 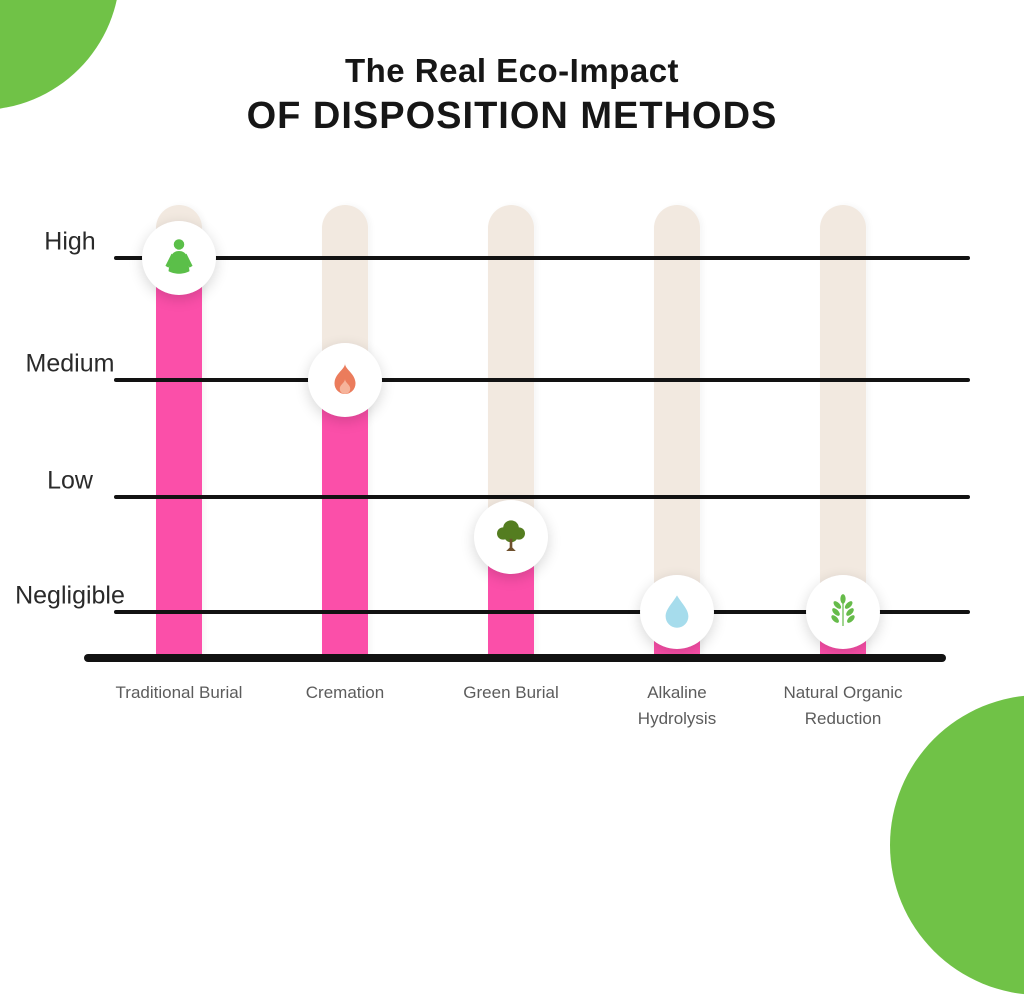 I want to click on flame-icon, so click(x=345, y=378).